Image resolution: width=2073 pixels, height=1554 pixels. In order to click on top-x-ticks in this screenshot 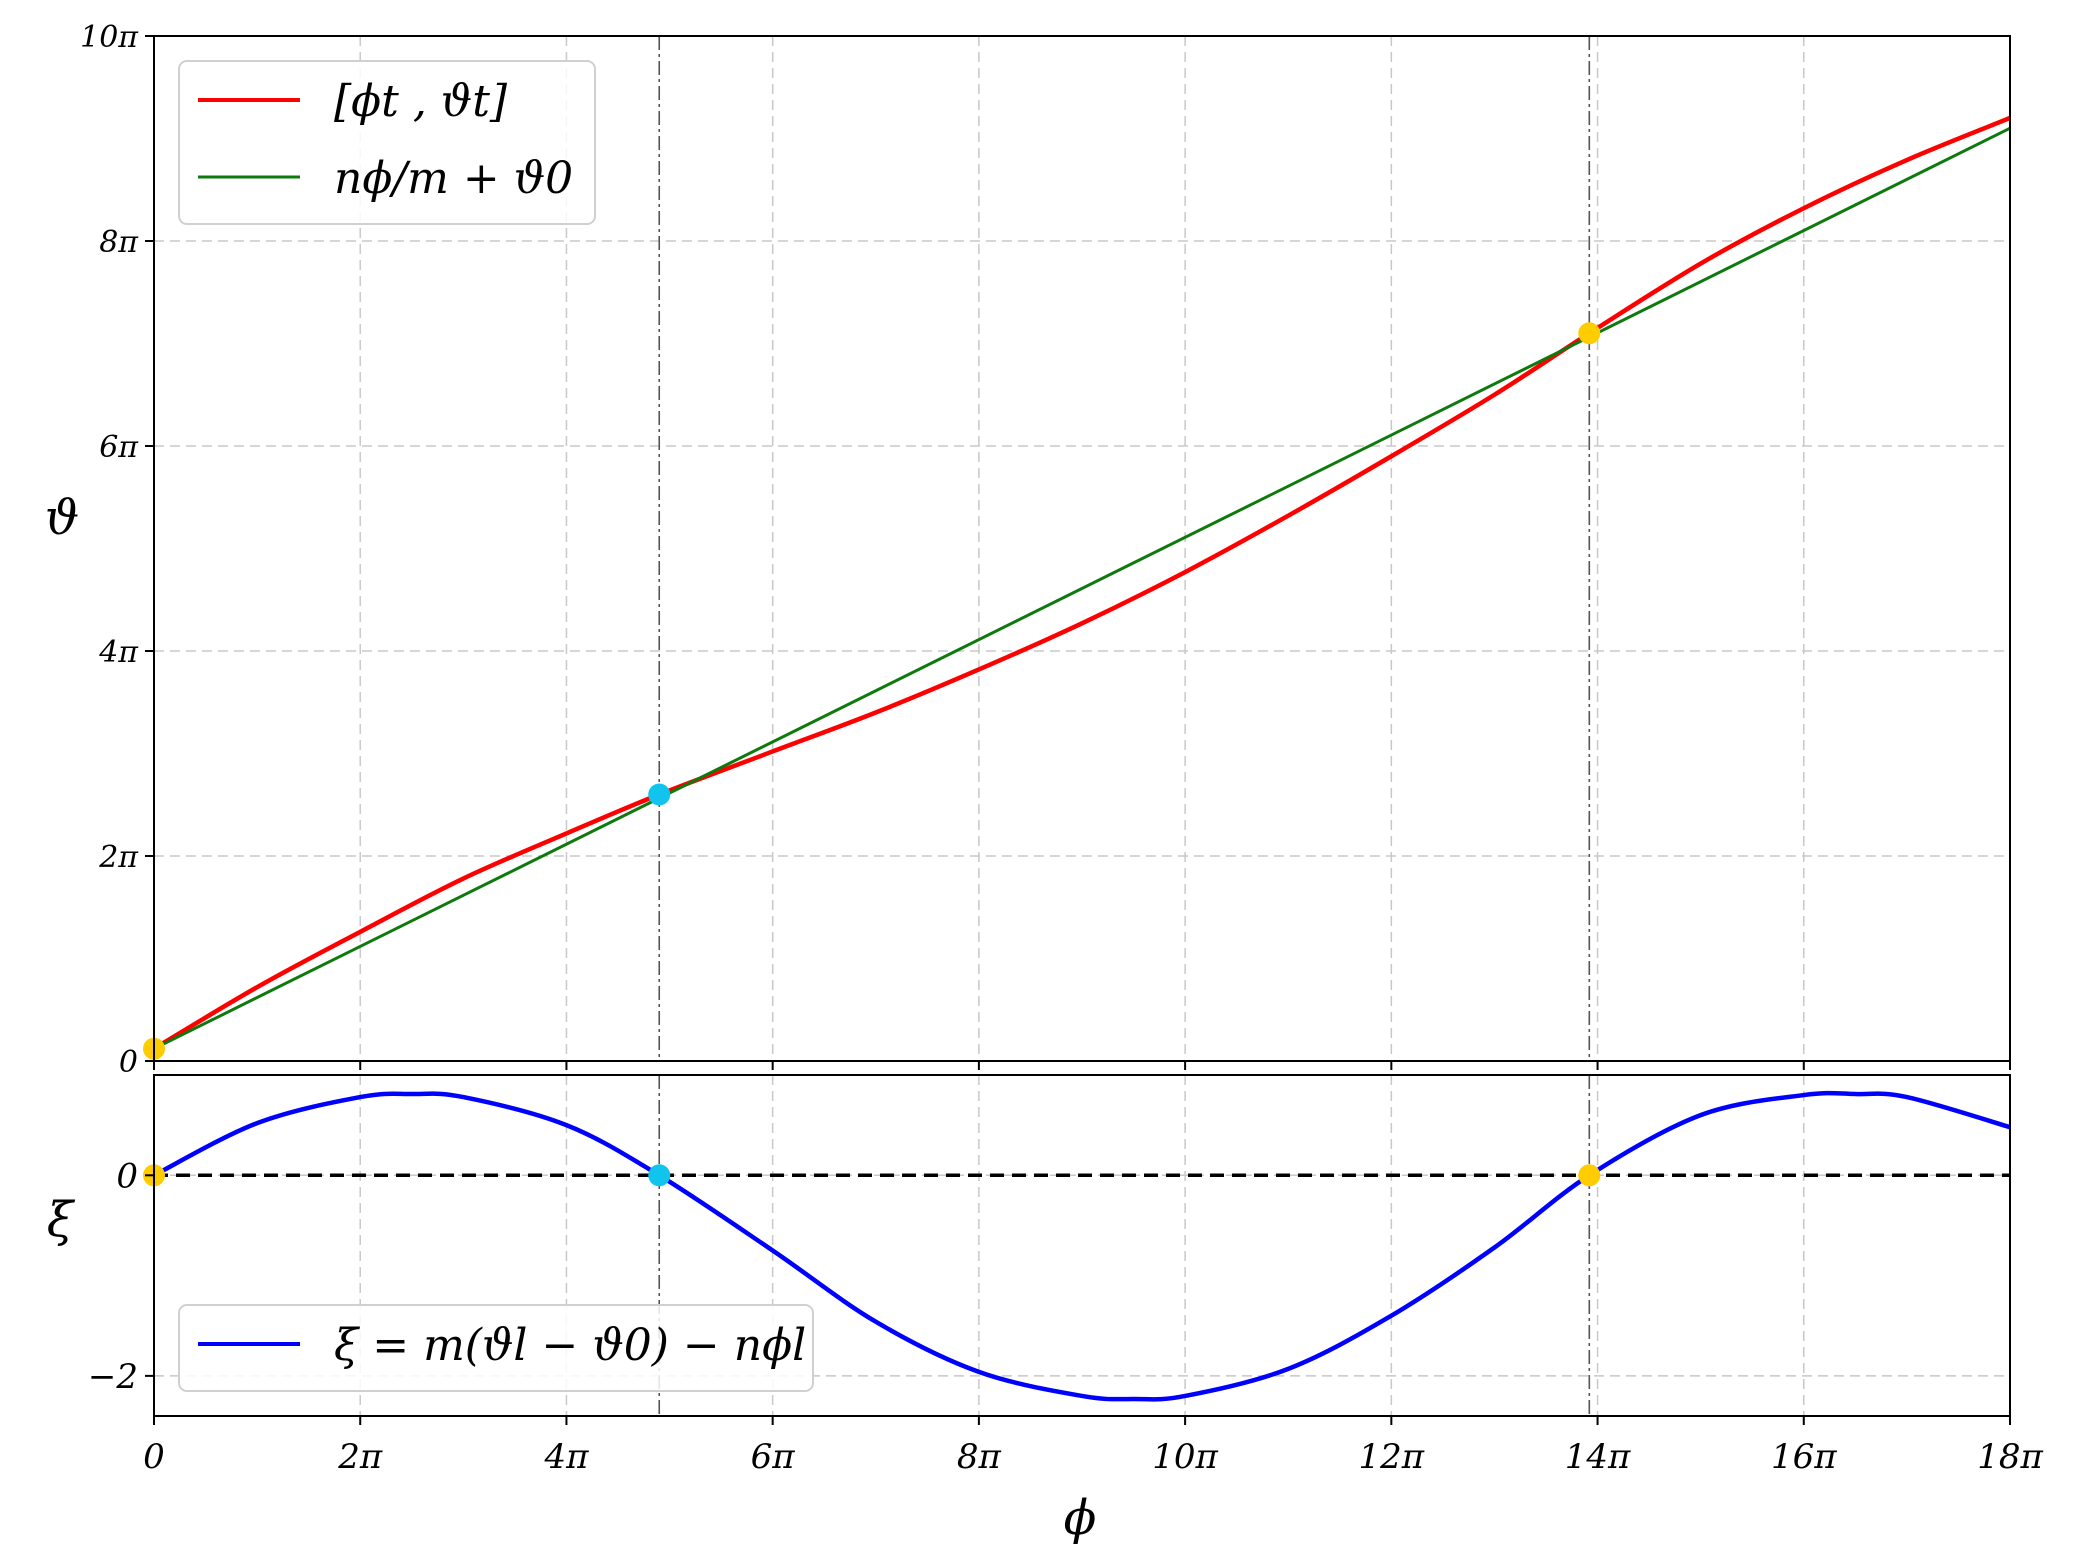, I will do `click(1082, 1065)`.